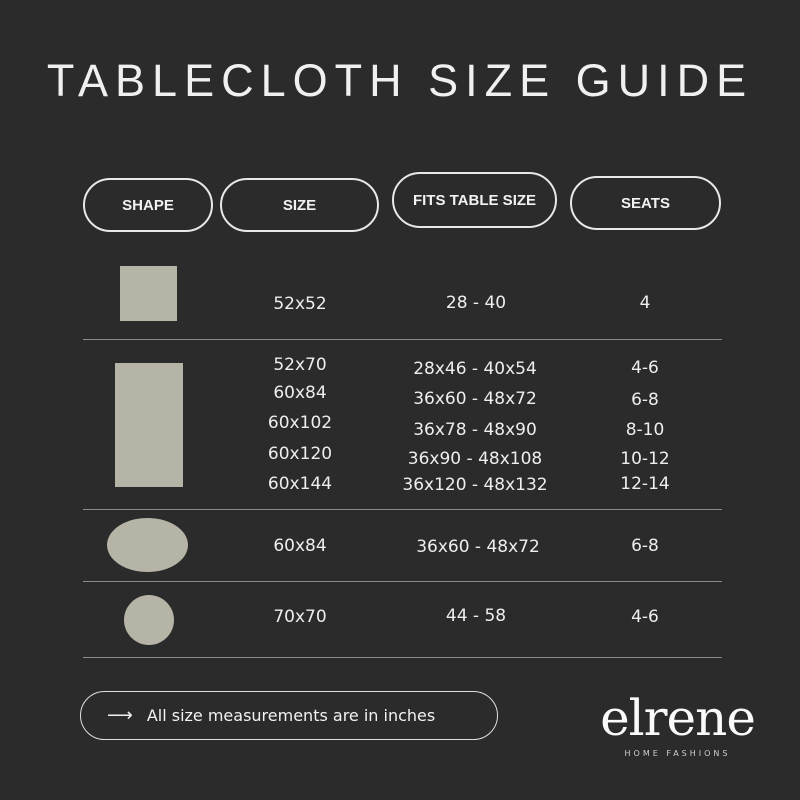 The image size is (800, 800). I want to click on note-pill: ⟶ All size measurements are in inches, so click(289, 715).